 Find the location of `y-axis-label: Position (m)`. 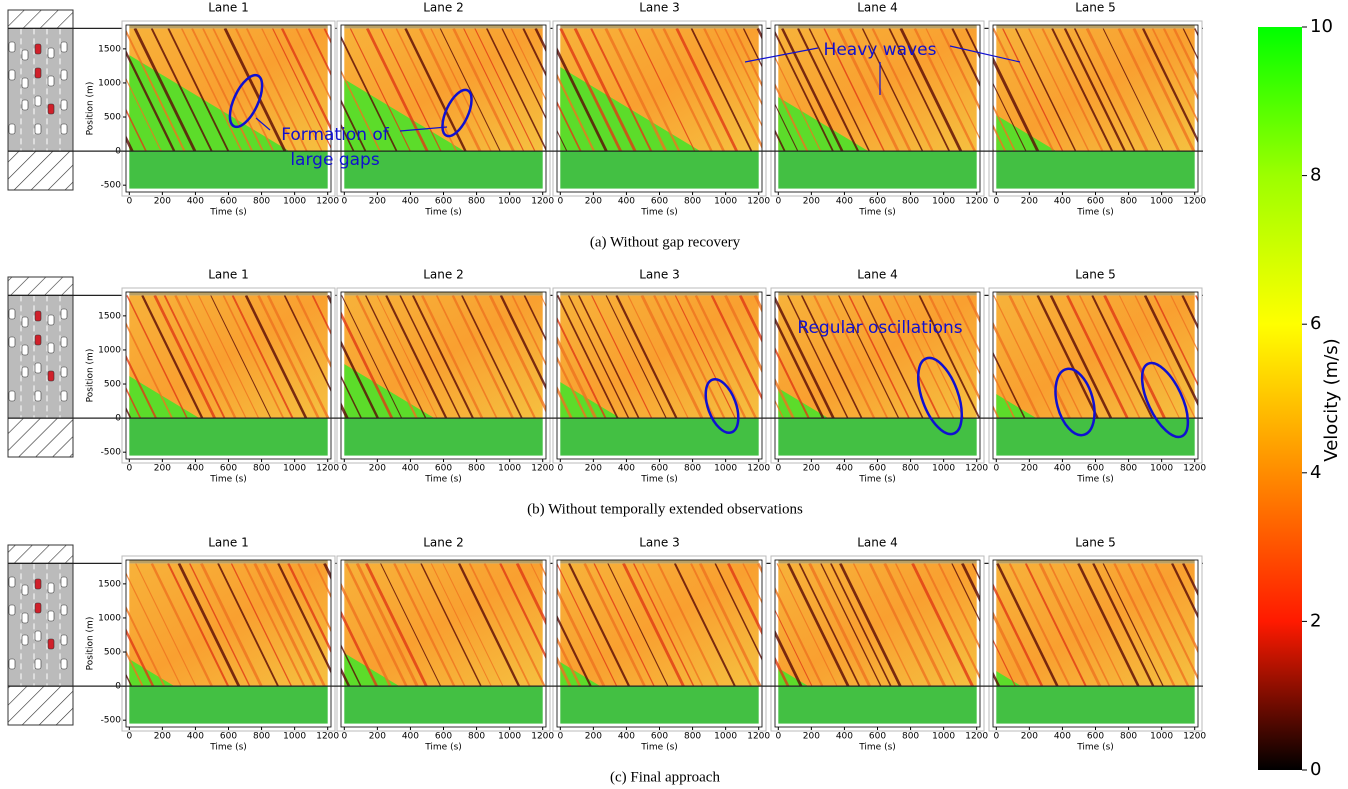

y-axis-label: Position (m) is located at coordinates (91, 376).